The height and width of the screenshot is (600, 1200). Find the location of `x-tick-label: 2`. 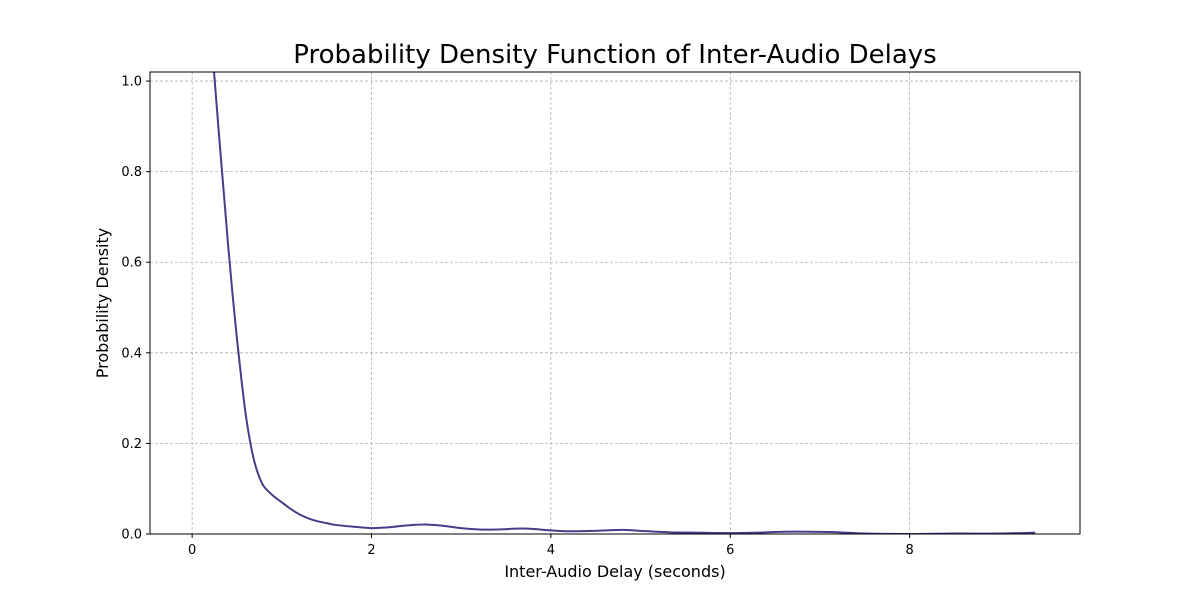

x-tick-label: 2 is located at coordinates (371, 550).